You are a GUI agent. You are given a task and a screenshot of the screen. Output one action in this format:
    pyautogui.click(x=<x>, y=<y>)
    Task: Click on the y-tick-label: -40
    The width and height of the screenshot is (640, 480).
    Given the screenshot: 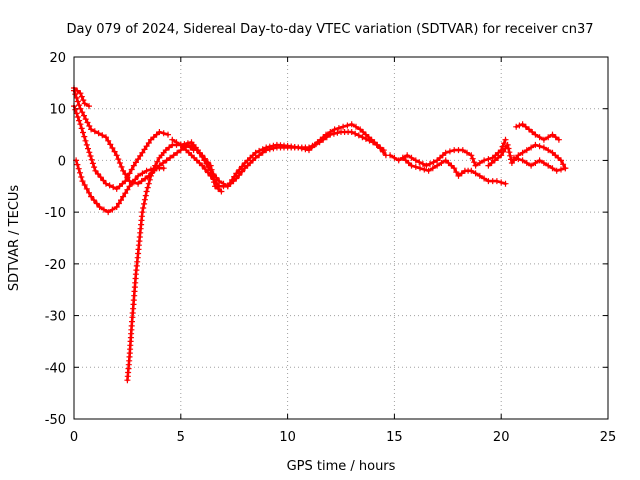 What is the action you would take?
    pyautogui.click(x=55, y=368)
    